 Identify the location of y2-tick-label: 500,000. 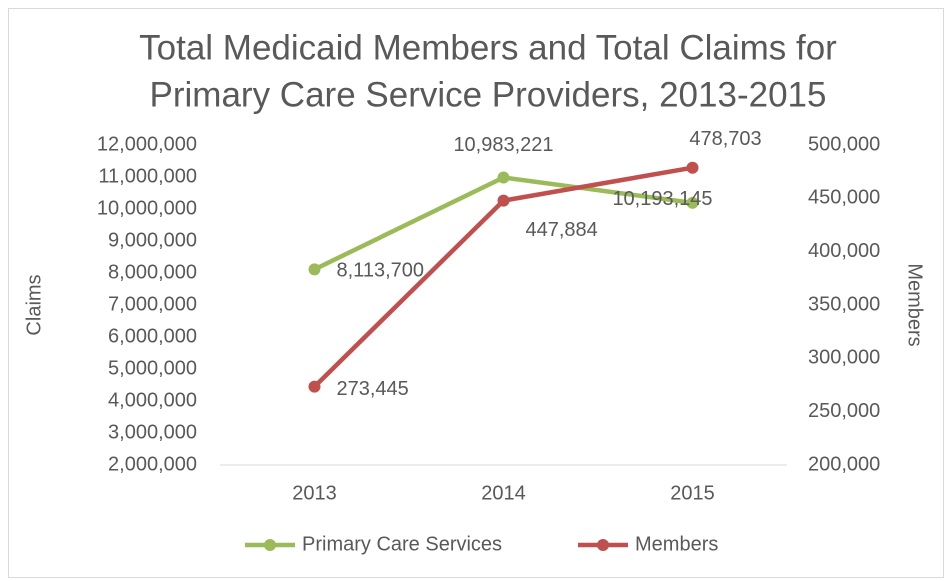
(844, 144).